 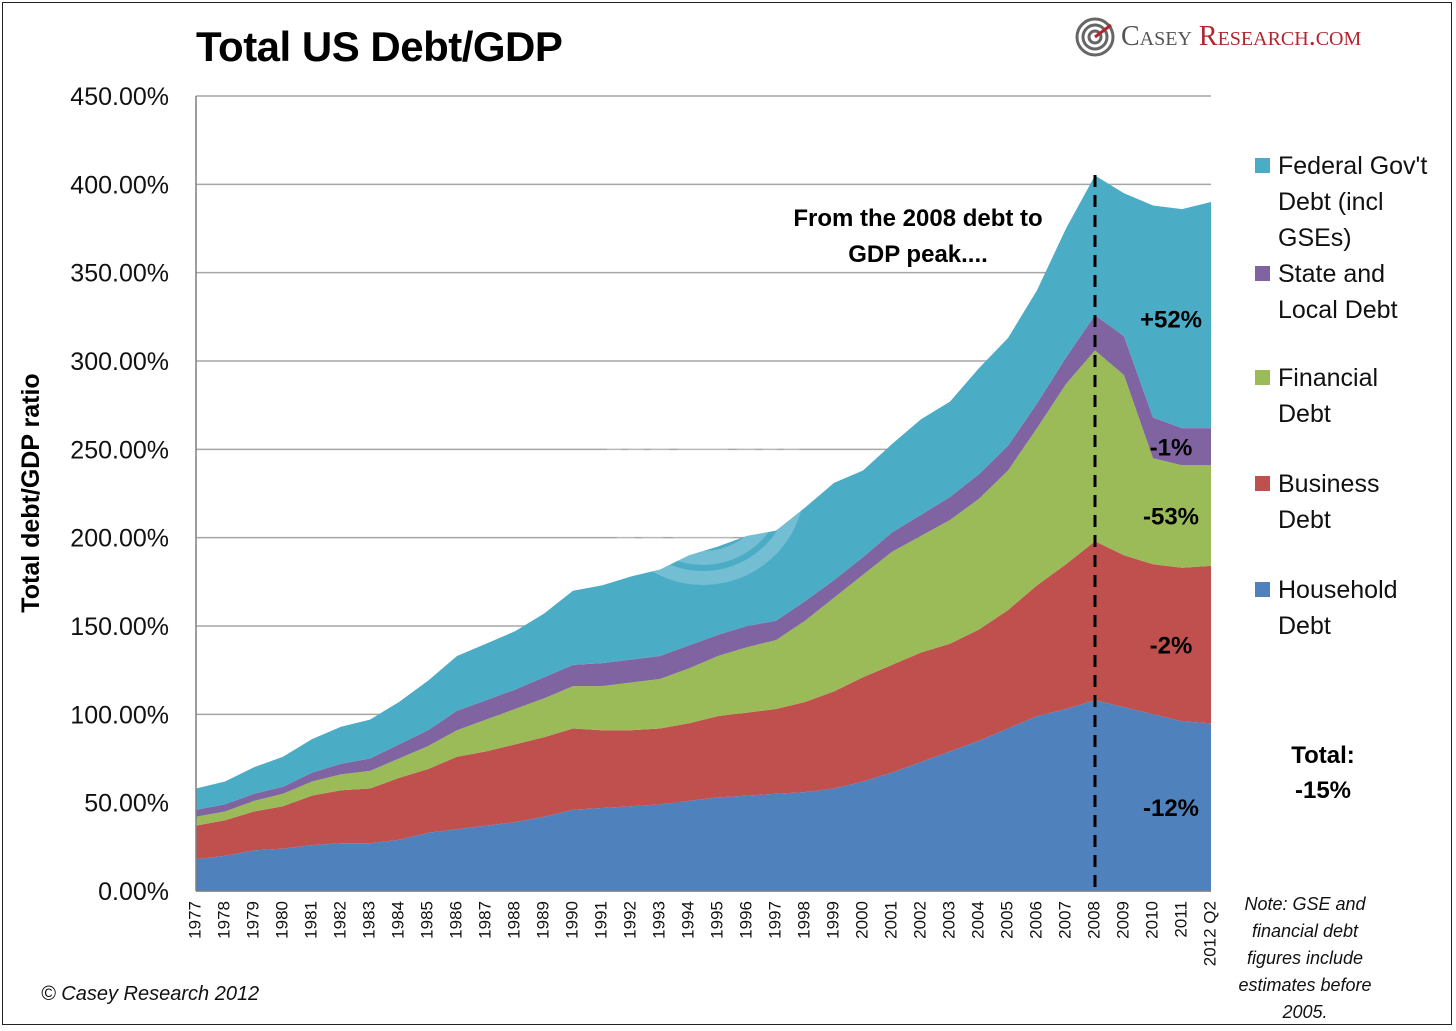 I want to click on y-tick-label: 100.00%, so click(x=119, y=715).